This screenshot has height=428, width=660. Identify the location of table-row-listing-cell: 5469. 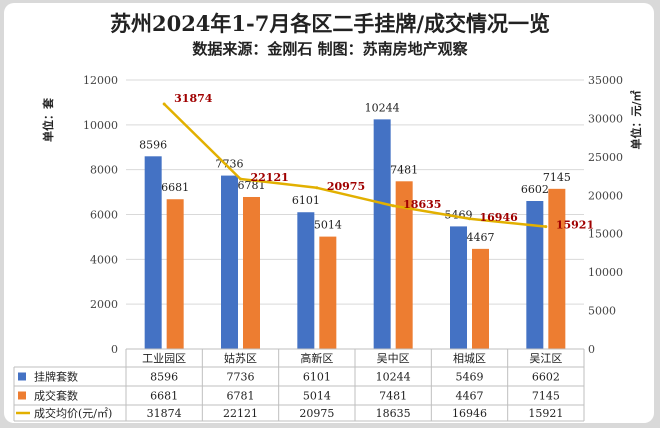
(470, 377).